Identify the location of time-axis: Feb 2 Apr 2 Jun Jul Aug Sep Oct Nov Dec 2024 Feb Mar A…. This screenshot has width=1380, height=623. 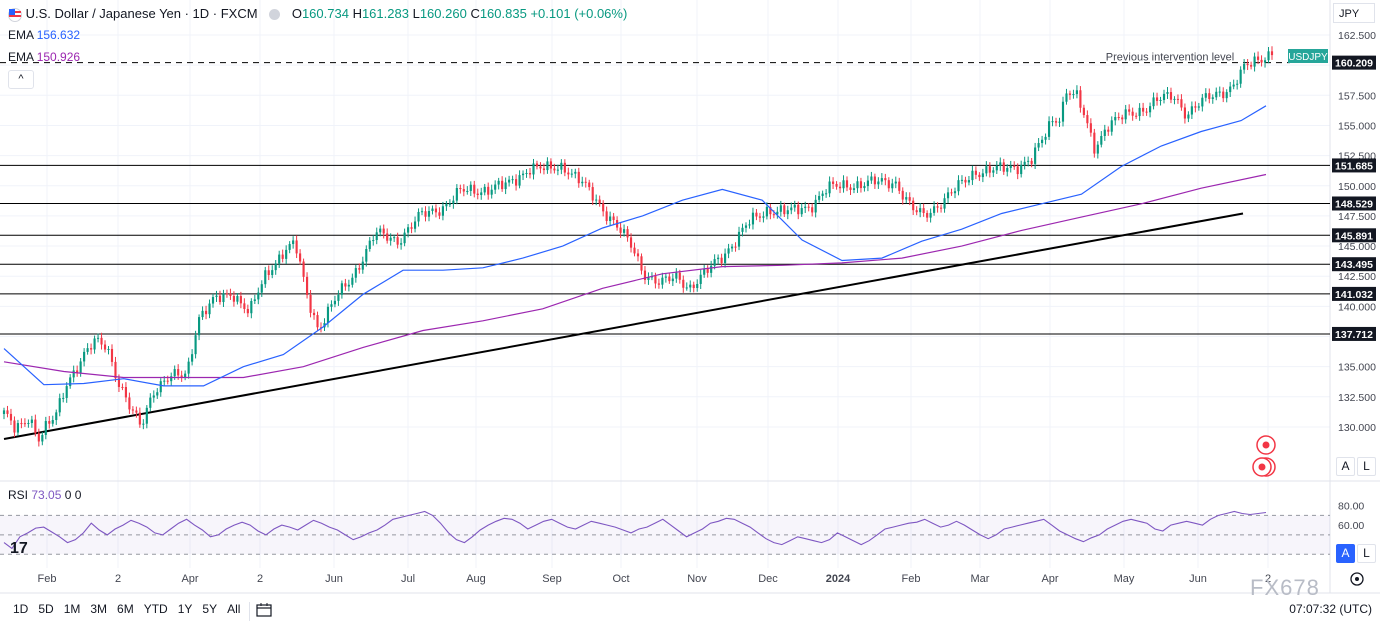
(655, 579).